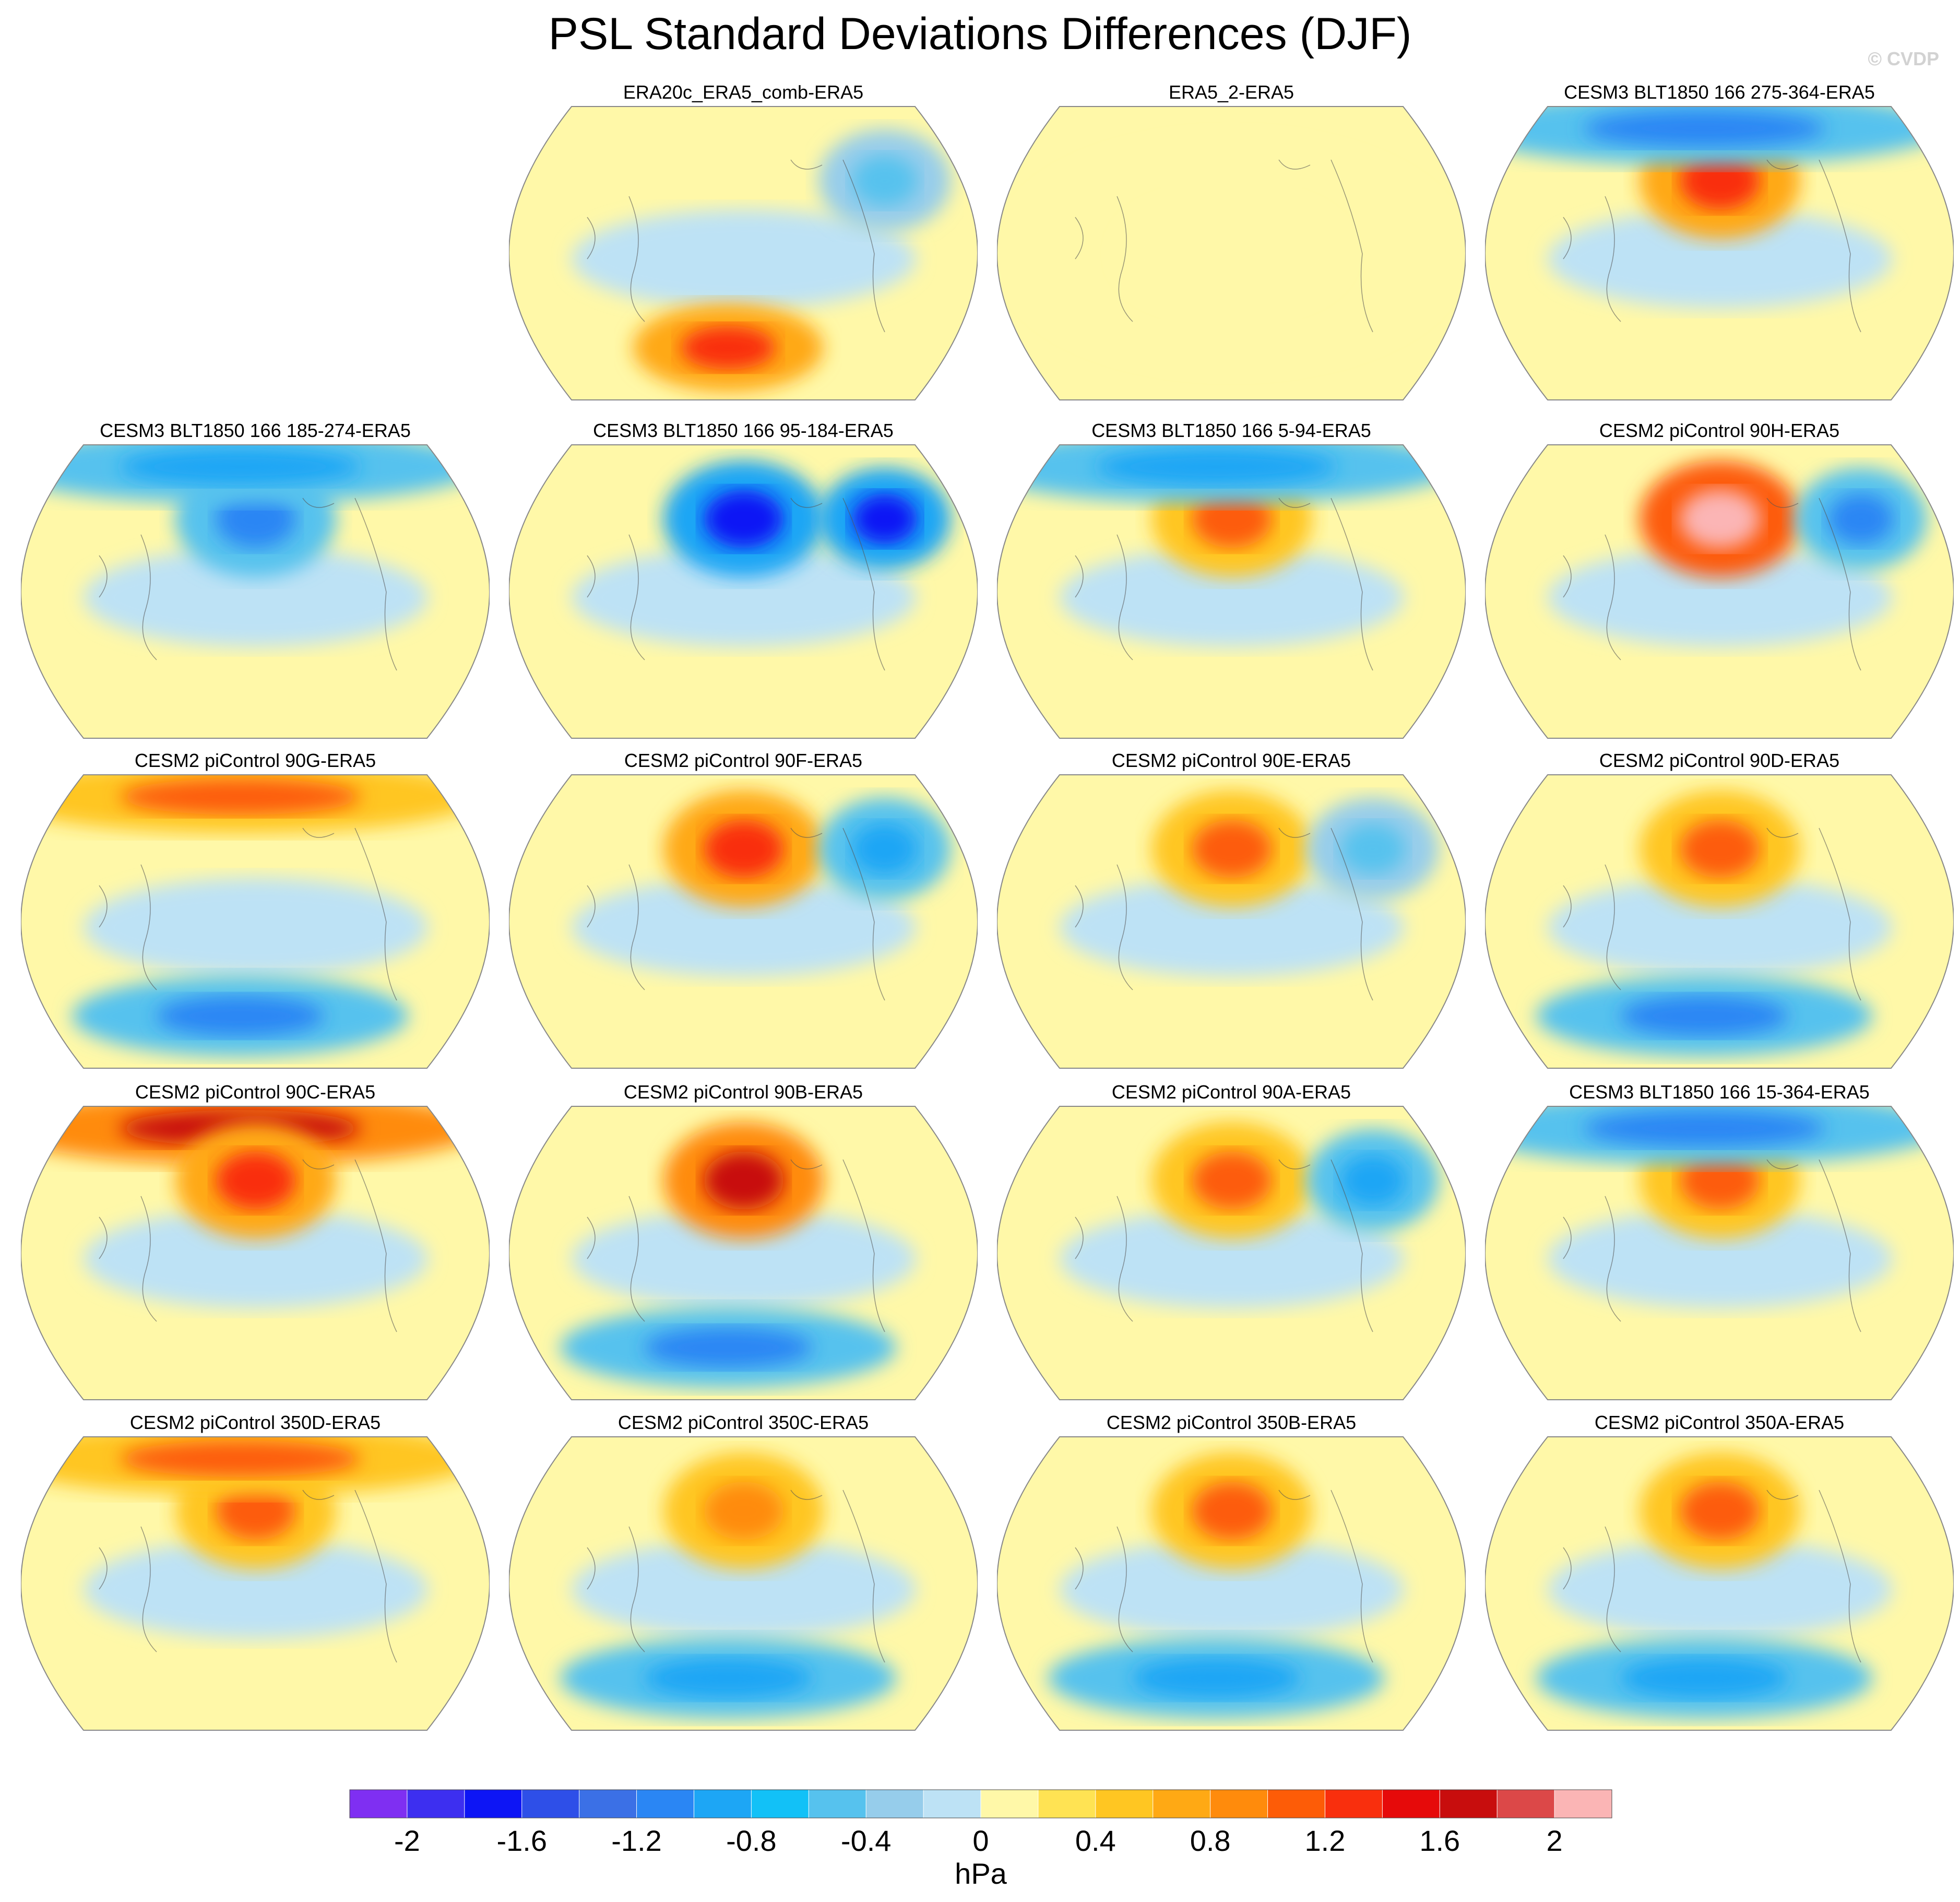  I want to click on map-panel: CESM3 BLT1850 166 275-364-ERA5, so click(1717, 243).